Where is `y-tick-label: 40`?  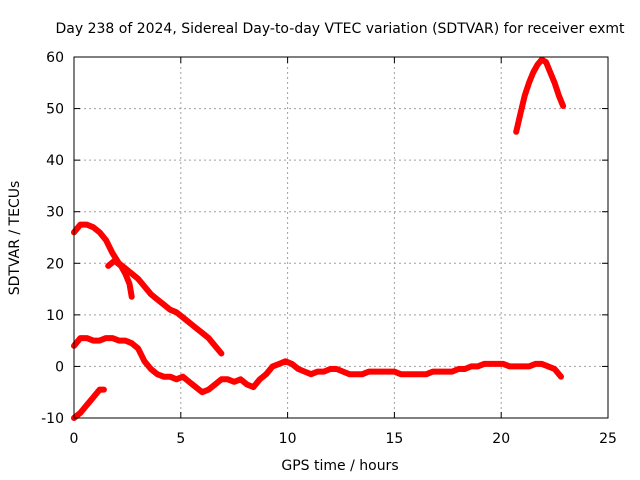
y-tick-label: 40 is located at coordinates (55, 161).